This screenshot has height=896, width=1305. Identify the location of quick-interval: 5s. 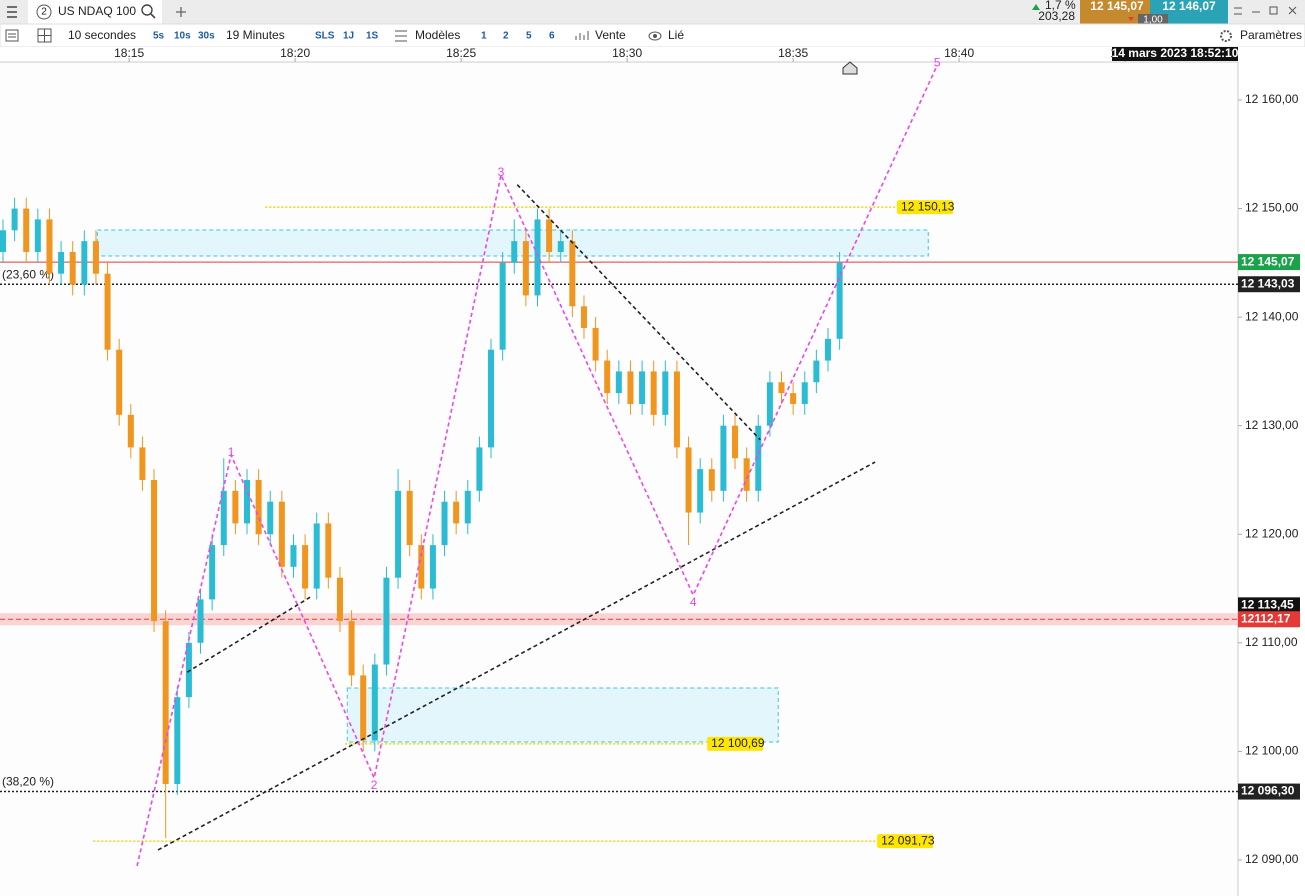
(159, 36).